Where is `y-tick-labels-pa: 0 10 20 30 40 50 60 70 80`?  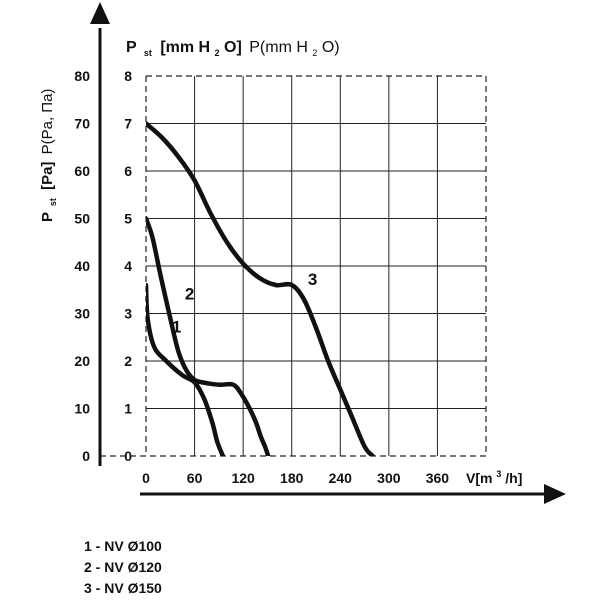
y-tick-labels-pa: 0 10 20 30 40 50 60 70 80 is located at coordinates (82, 266).